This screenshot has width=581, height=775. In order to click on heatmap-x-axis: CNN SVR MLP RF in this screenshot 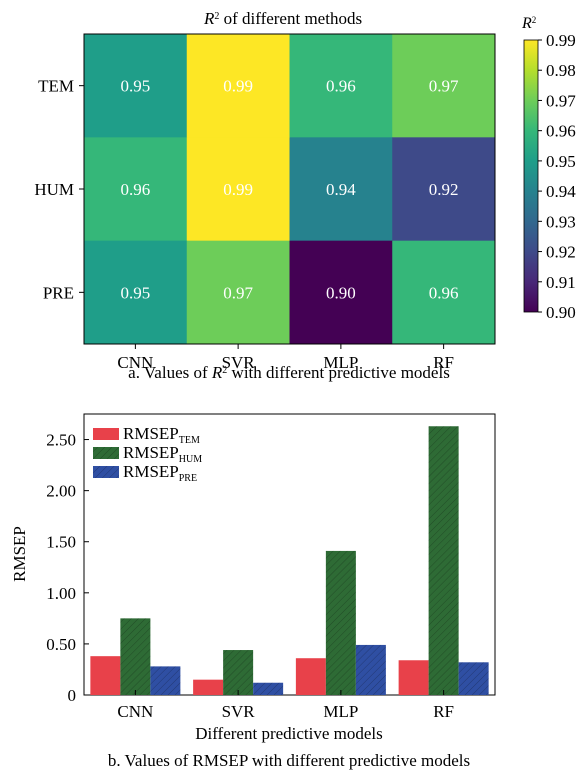, I will do `click(285, 358)`.